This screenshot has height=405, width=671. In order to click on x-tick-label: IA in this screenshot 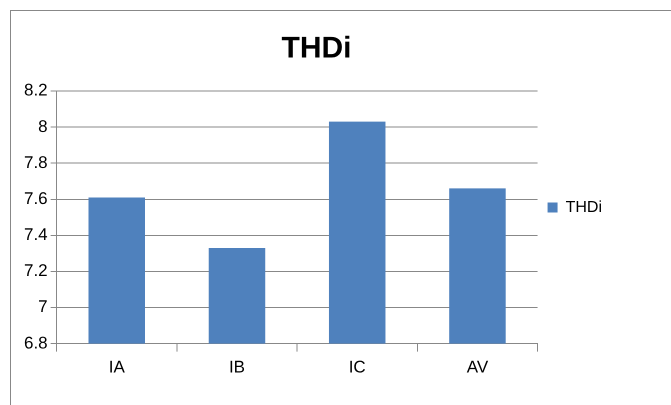, I will do `click(117, 366)`.